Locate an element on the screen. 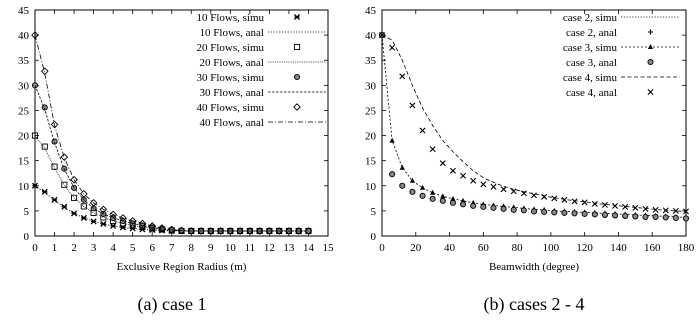 Image resolution: width=696 pixels, height=323 pixels. x-tick-label: 1 is located at coordinates (55, 248).